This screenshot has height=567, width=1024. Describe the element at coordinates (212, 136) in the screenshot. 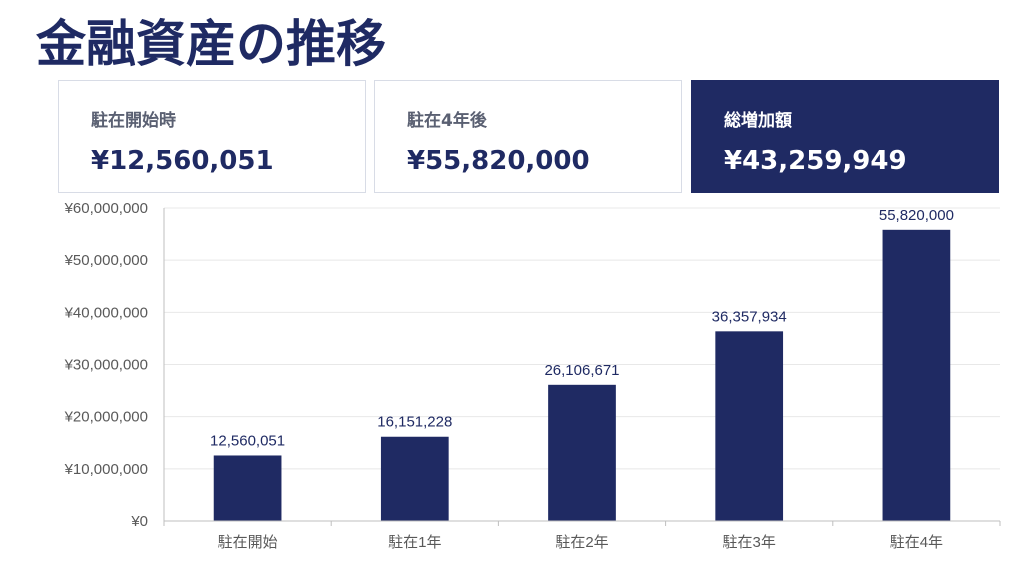

I see `summary-card-start: 駐在開始時 ¥12,560,051` at that location.